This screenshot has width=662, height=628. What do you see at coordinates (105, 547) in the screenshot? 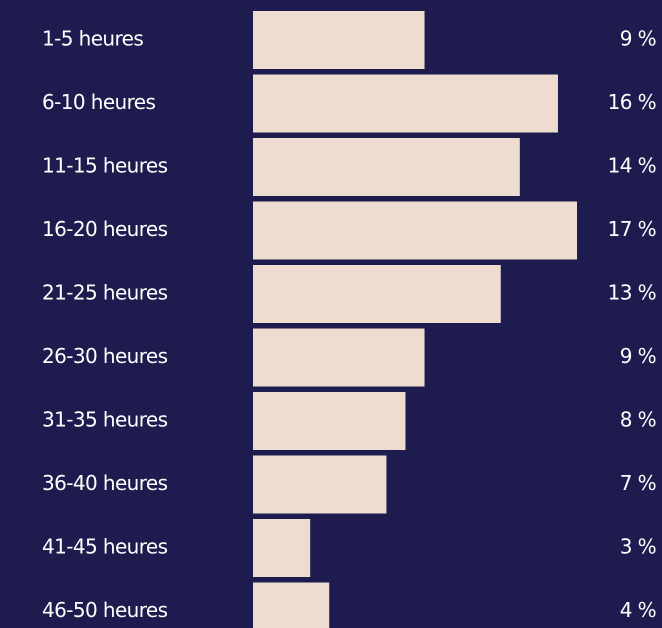
I see `category-label: 41-45 heures` at bounding box center [105, 547].